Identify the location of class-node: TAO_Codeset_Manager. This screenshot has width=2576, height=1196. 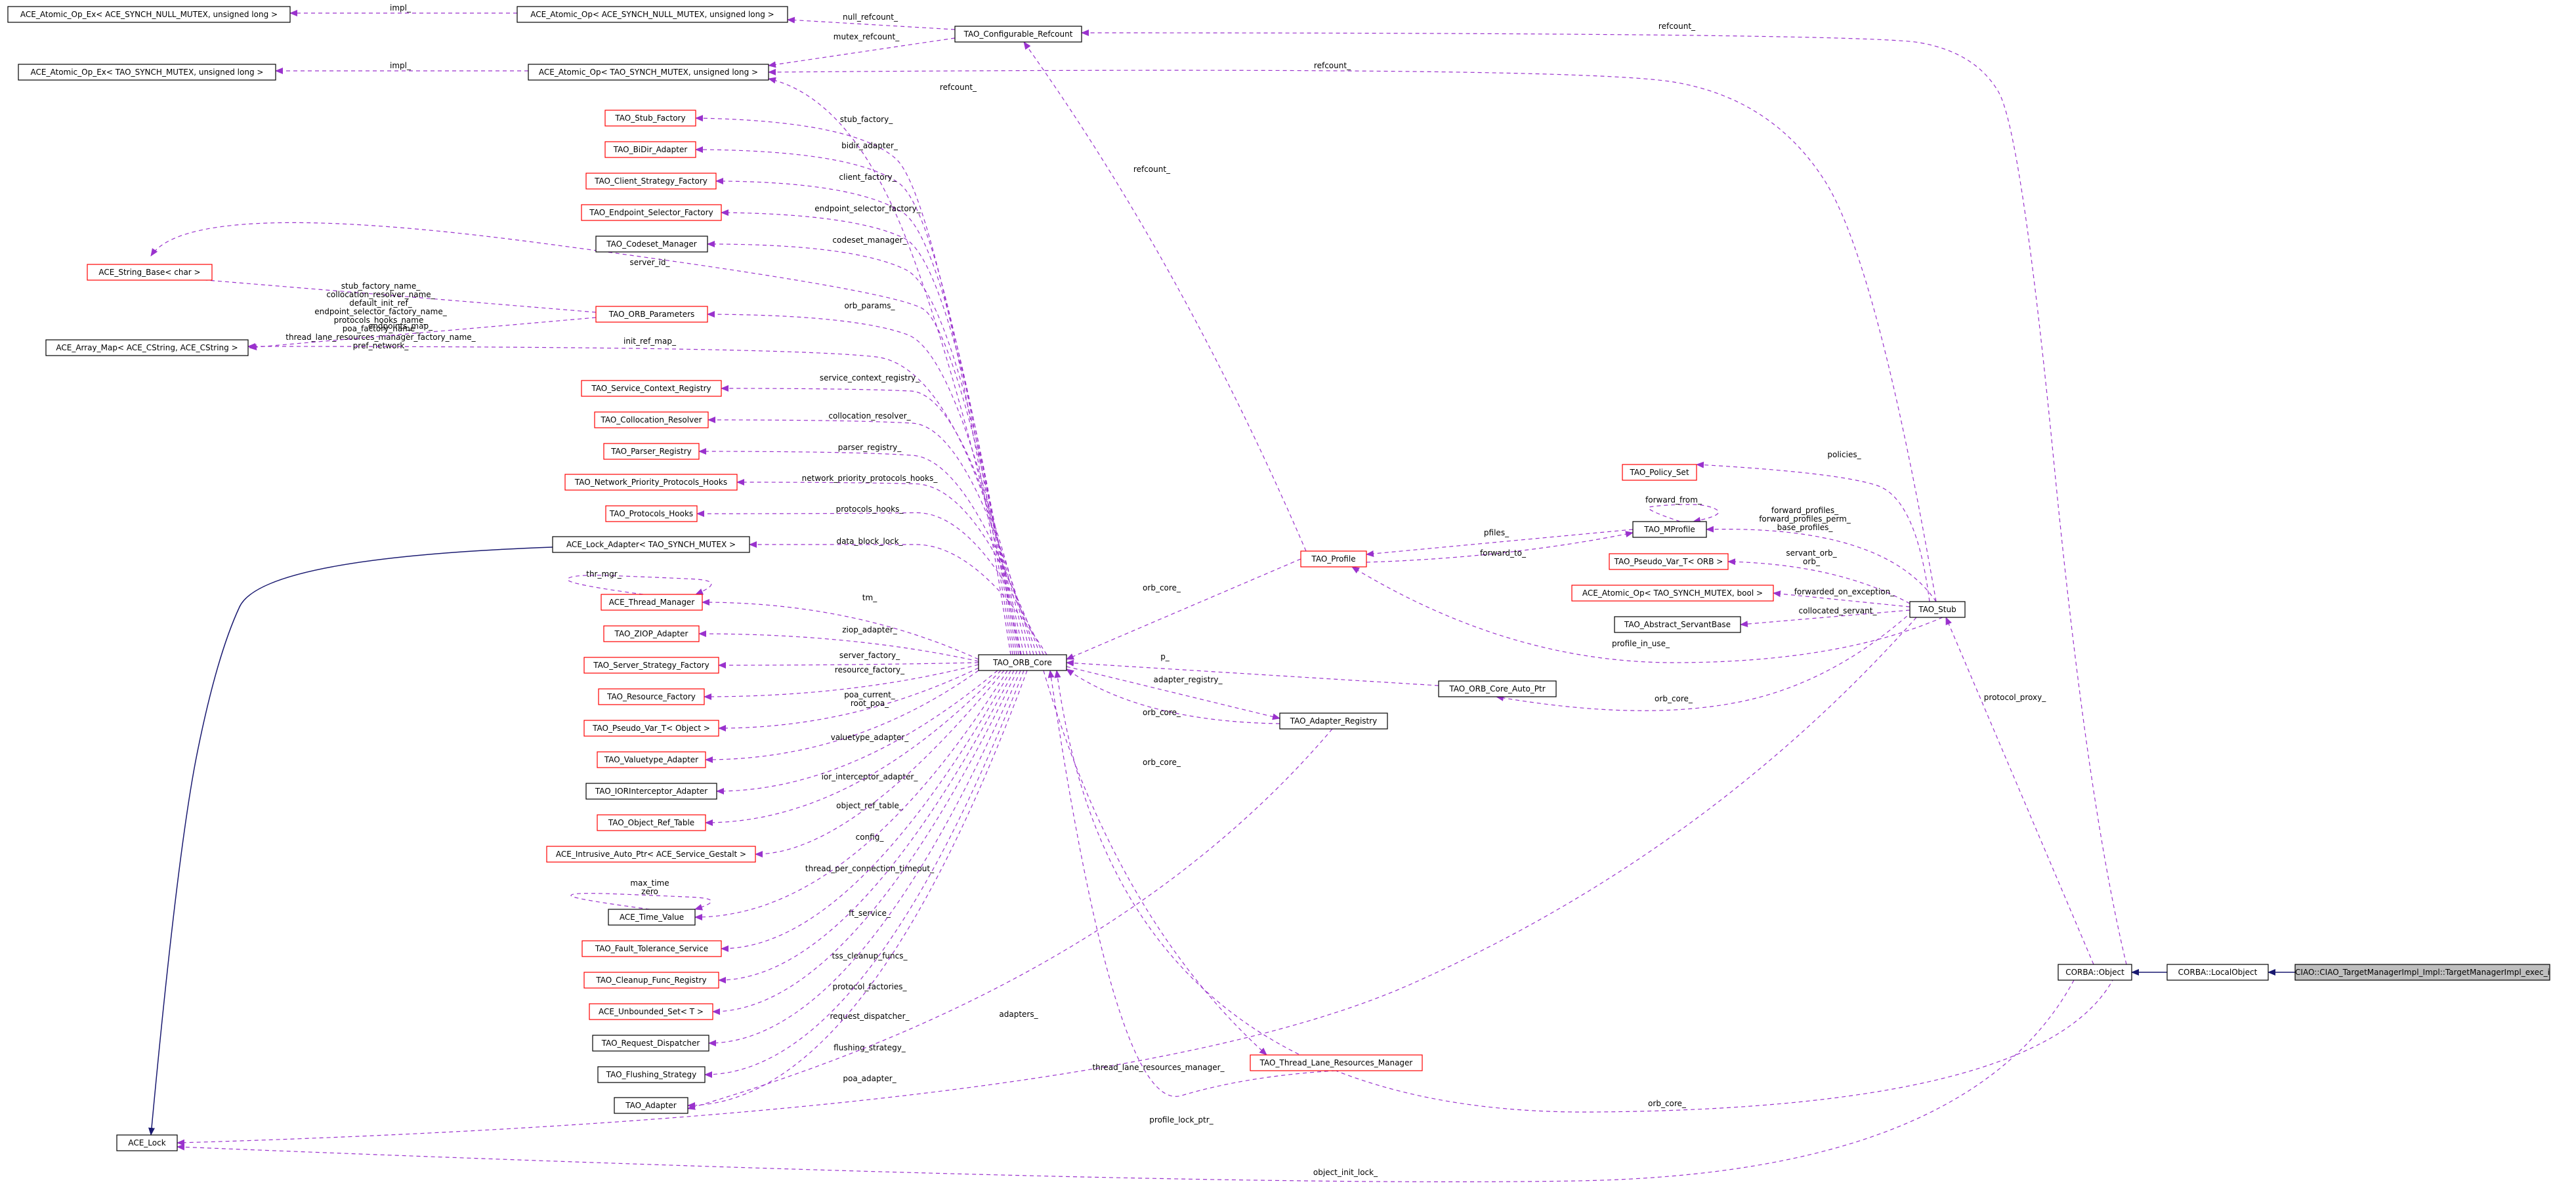
(651, 245).